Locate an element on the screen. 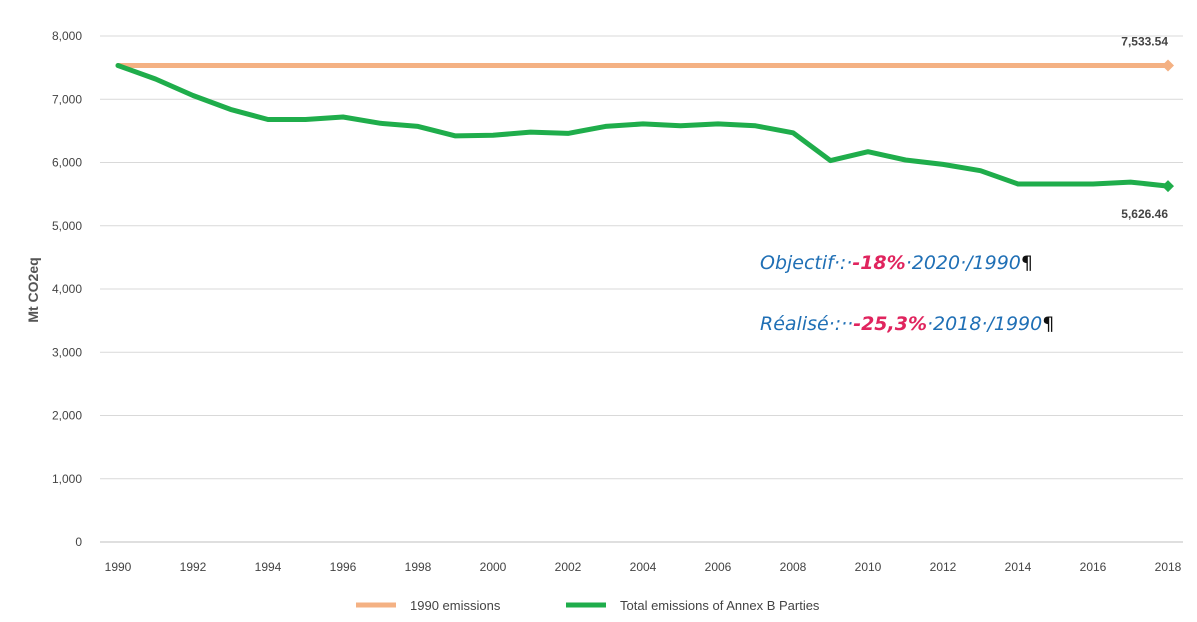  y-tick-label: 1,000 is located at coordinates (67, 479).